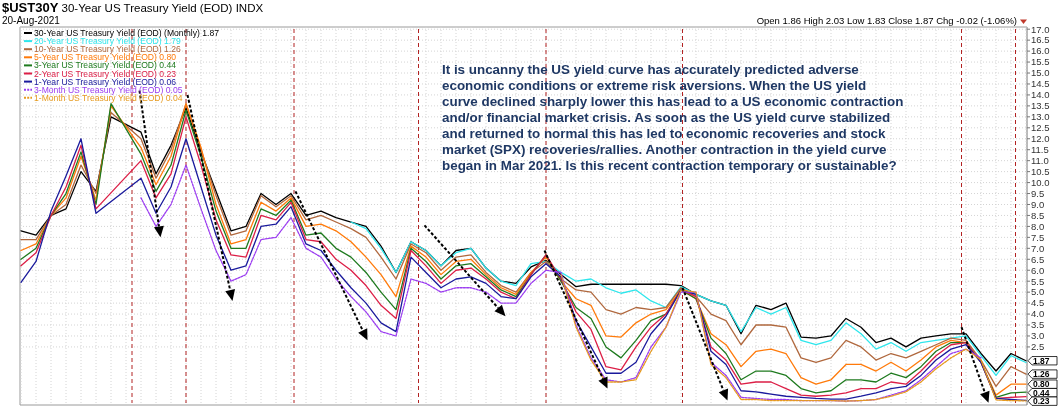 This screenshot has height=408, width=1063. I want to click on y-tick-label: 13.5, so click(1040, 106).